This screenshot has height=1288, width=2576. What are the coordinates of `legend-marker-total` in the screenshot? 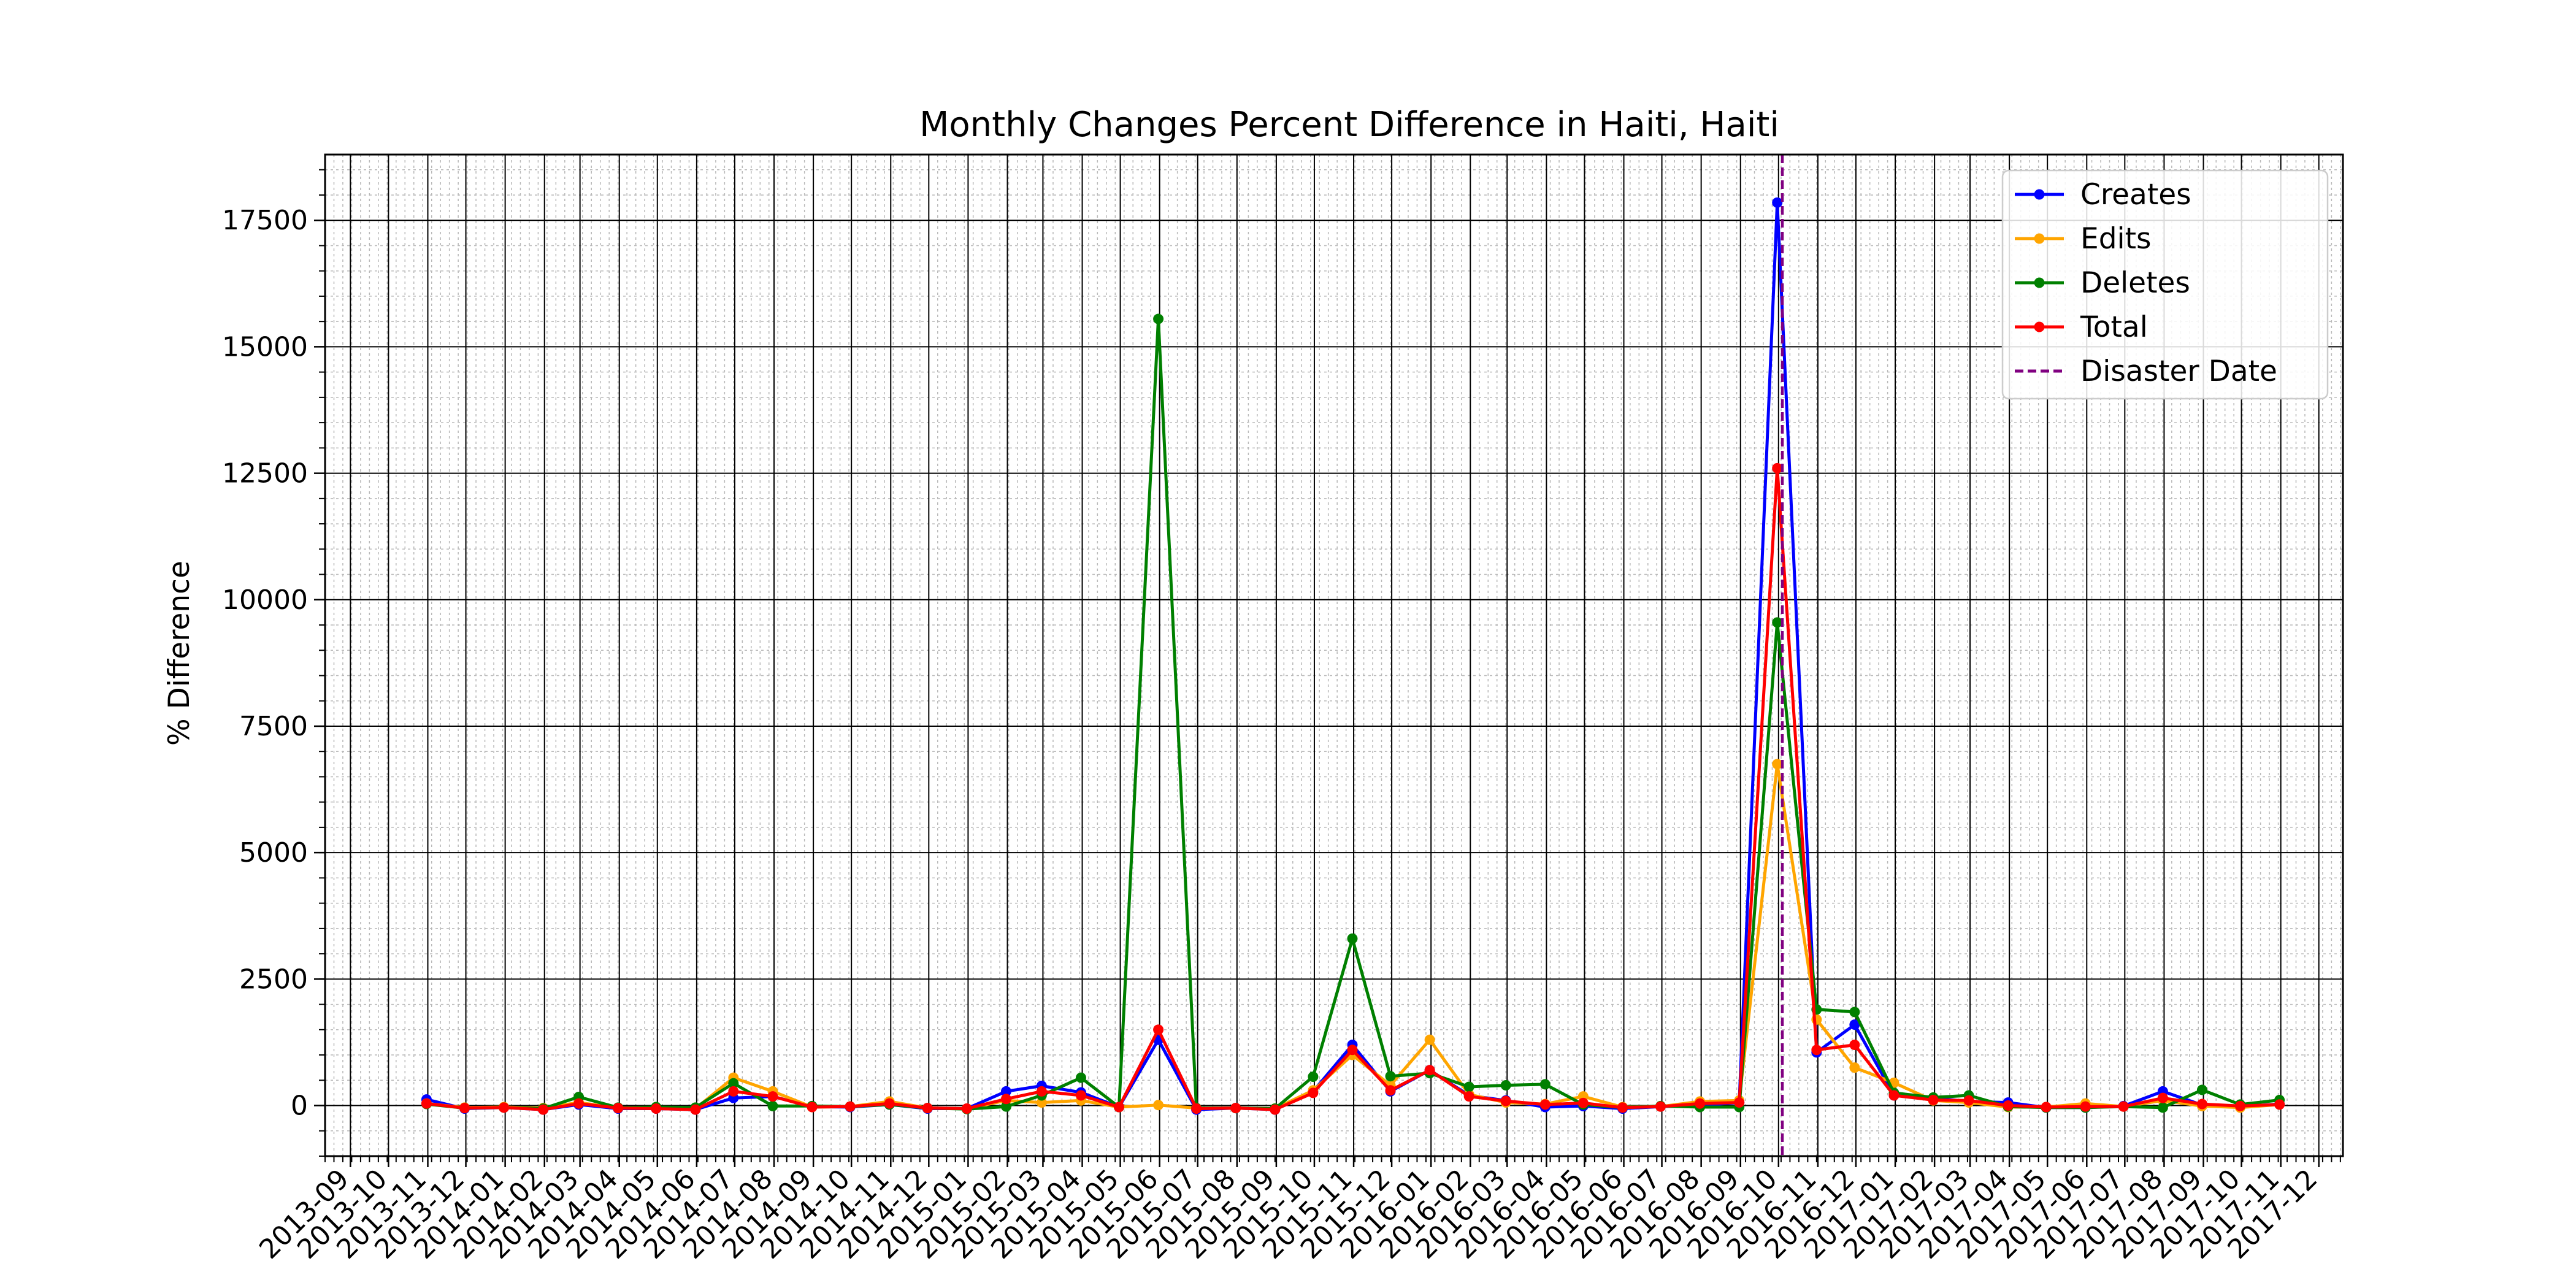 It's located at (2039, 326).